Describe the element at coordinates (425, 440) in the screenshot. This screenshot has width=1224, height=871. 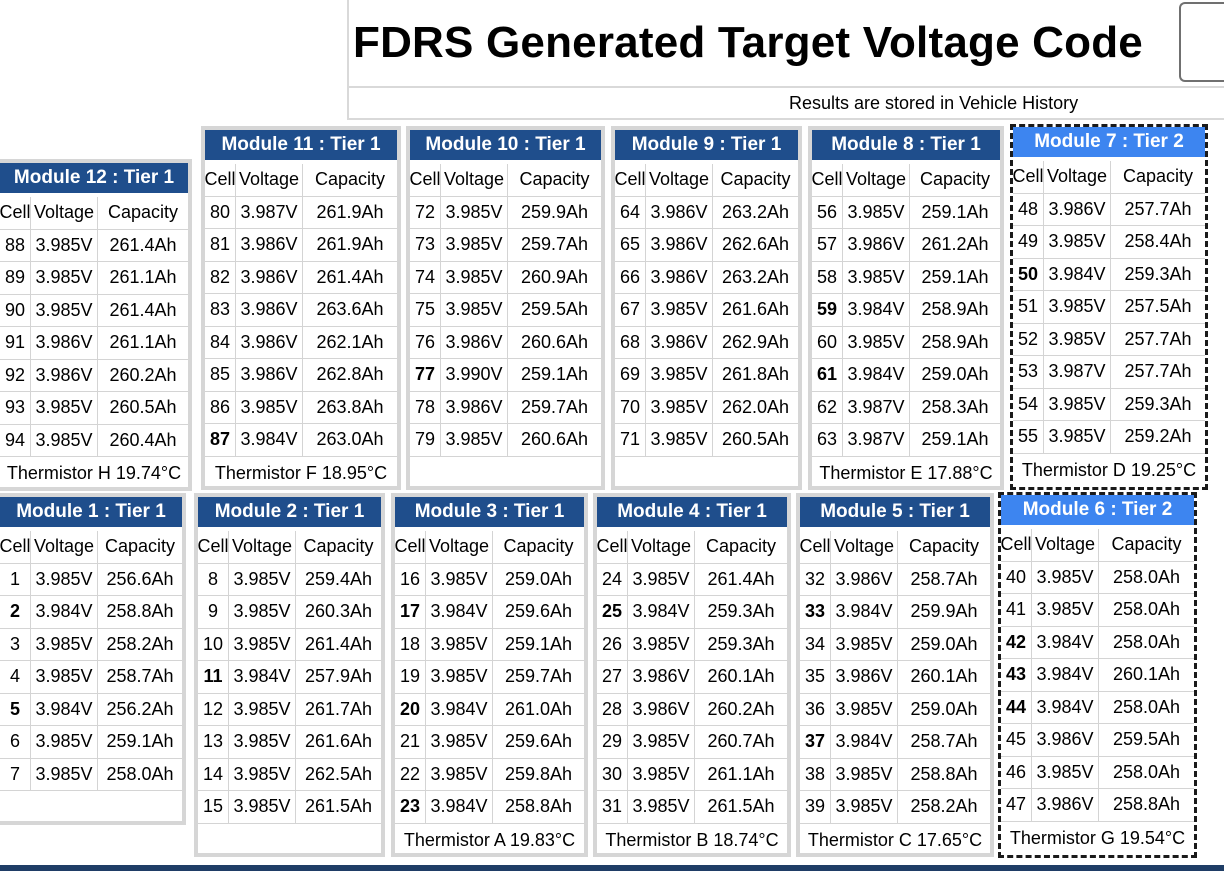
I see `cell-number: 79` at that location.